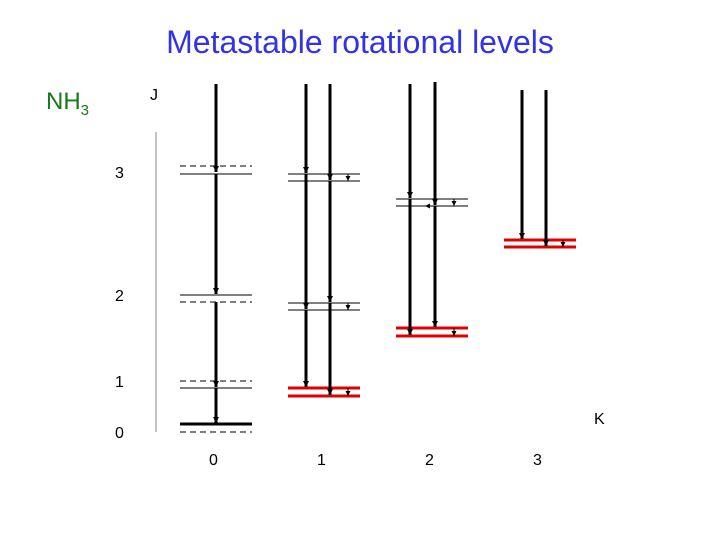  Describe the element at coordinates (119, 433) in the screenshot. I see `j-tick-0: 0` at that location.